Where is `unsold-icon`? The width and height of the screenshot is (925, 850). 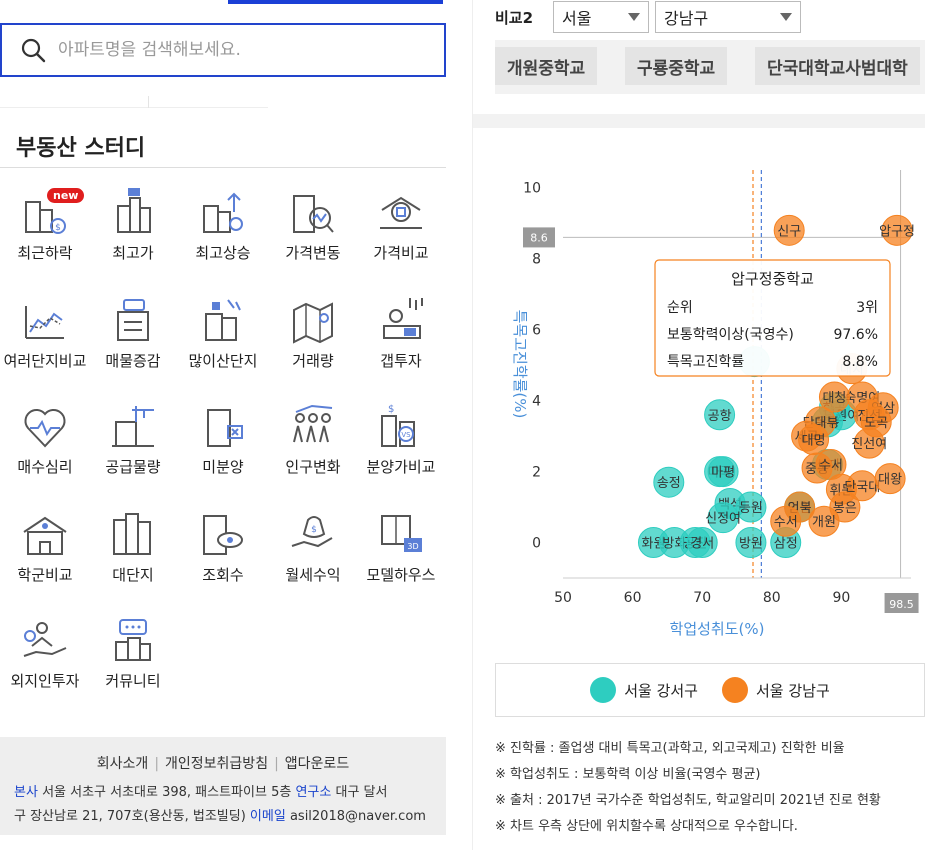
unsold-icon is located at coordinates (225, 428).